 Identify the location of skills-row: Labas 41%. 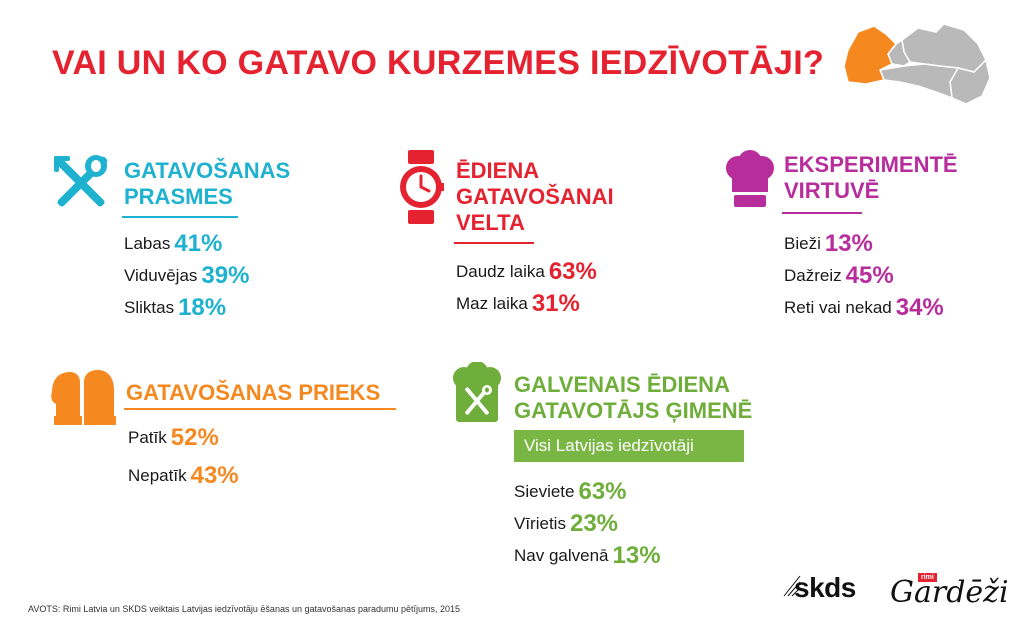
(173, 243).